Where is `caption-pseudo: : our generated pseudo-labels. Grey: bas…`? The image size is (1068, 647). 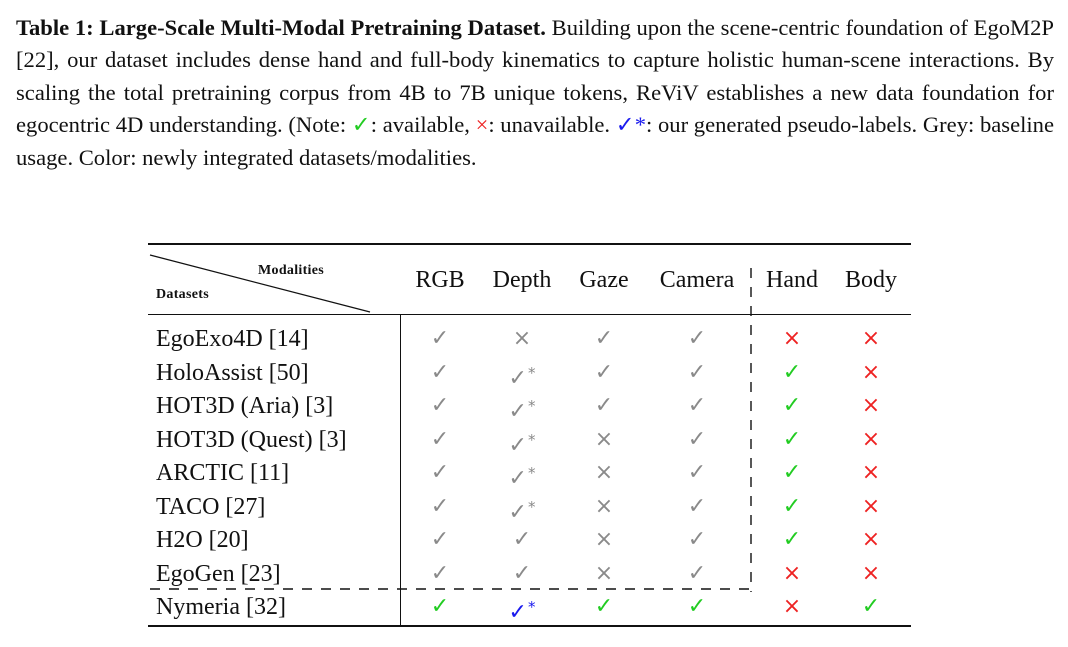
caption-pseudo: : our generated pseudo-labels. Grey: bas… is located at coordinates (535, 141).